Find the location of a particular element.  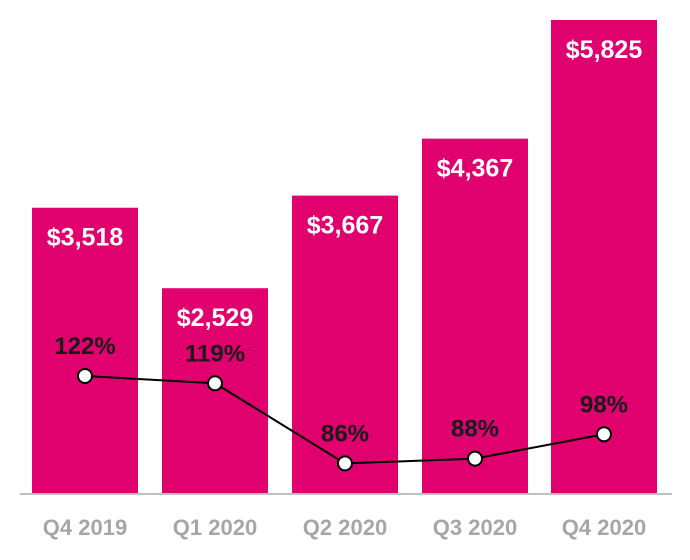

bar-value-label-3: $4,367 is located at coordinates (475, 169).